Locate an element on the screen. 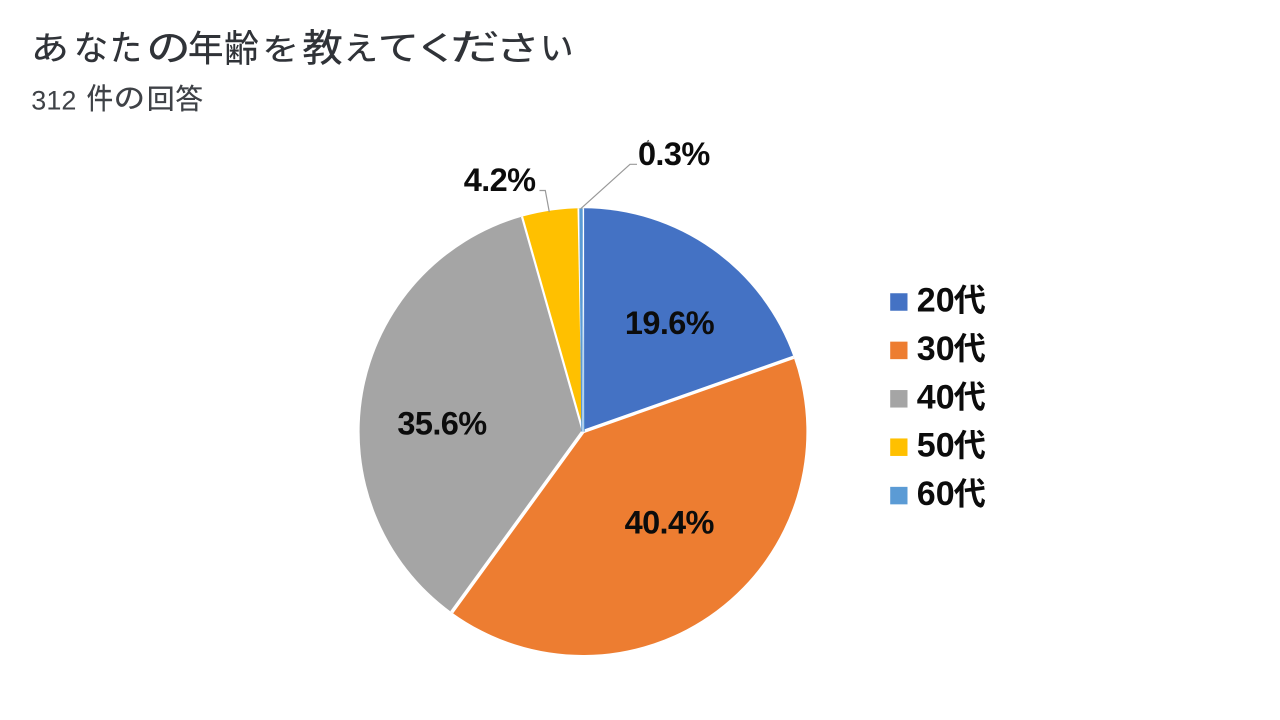  svg-text: 50 is located at coordinates (936, 446).